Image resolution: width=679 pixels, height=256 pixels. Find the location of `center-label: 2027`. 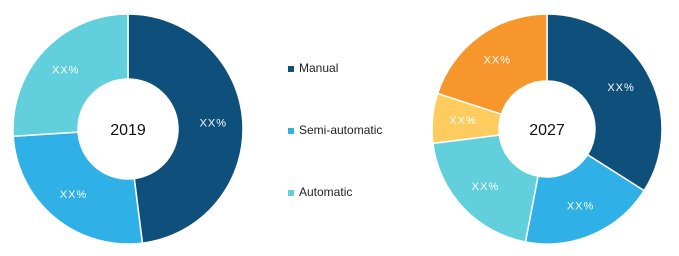

center-label: 2027 is located at coordinates (547, 130).